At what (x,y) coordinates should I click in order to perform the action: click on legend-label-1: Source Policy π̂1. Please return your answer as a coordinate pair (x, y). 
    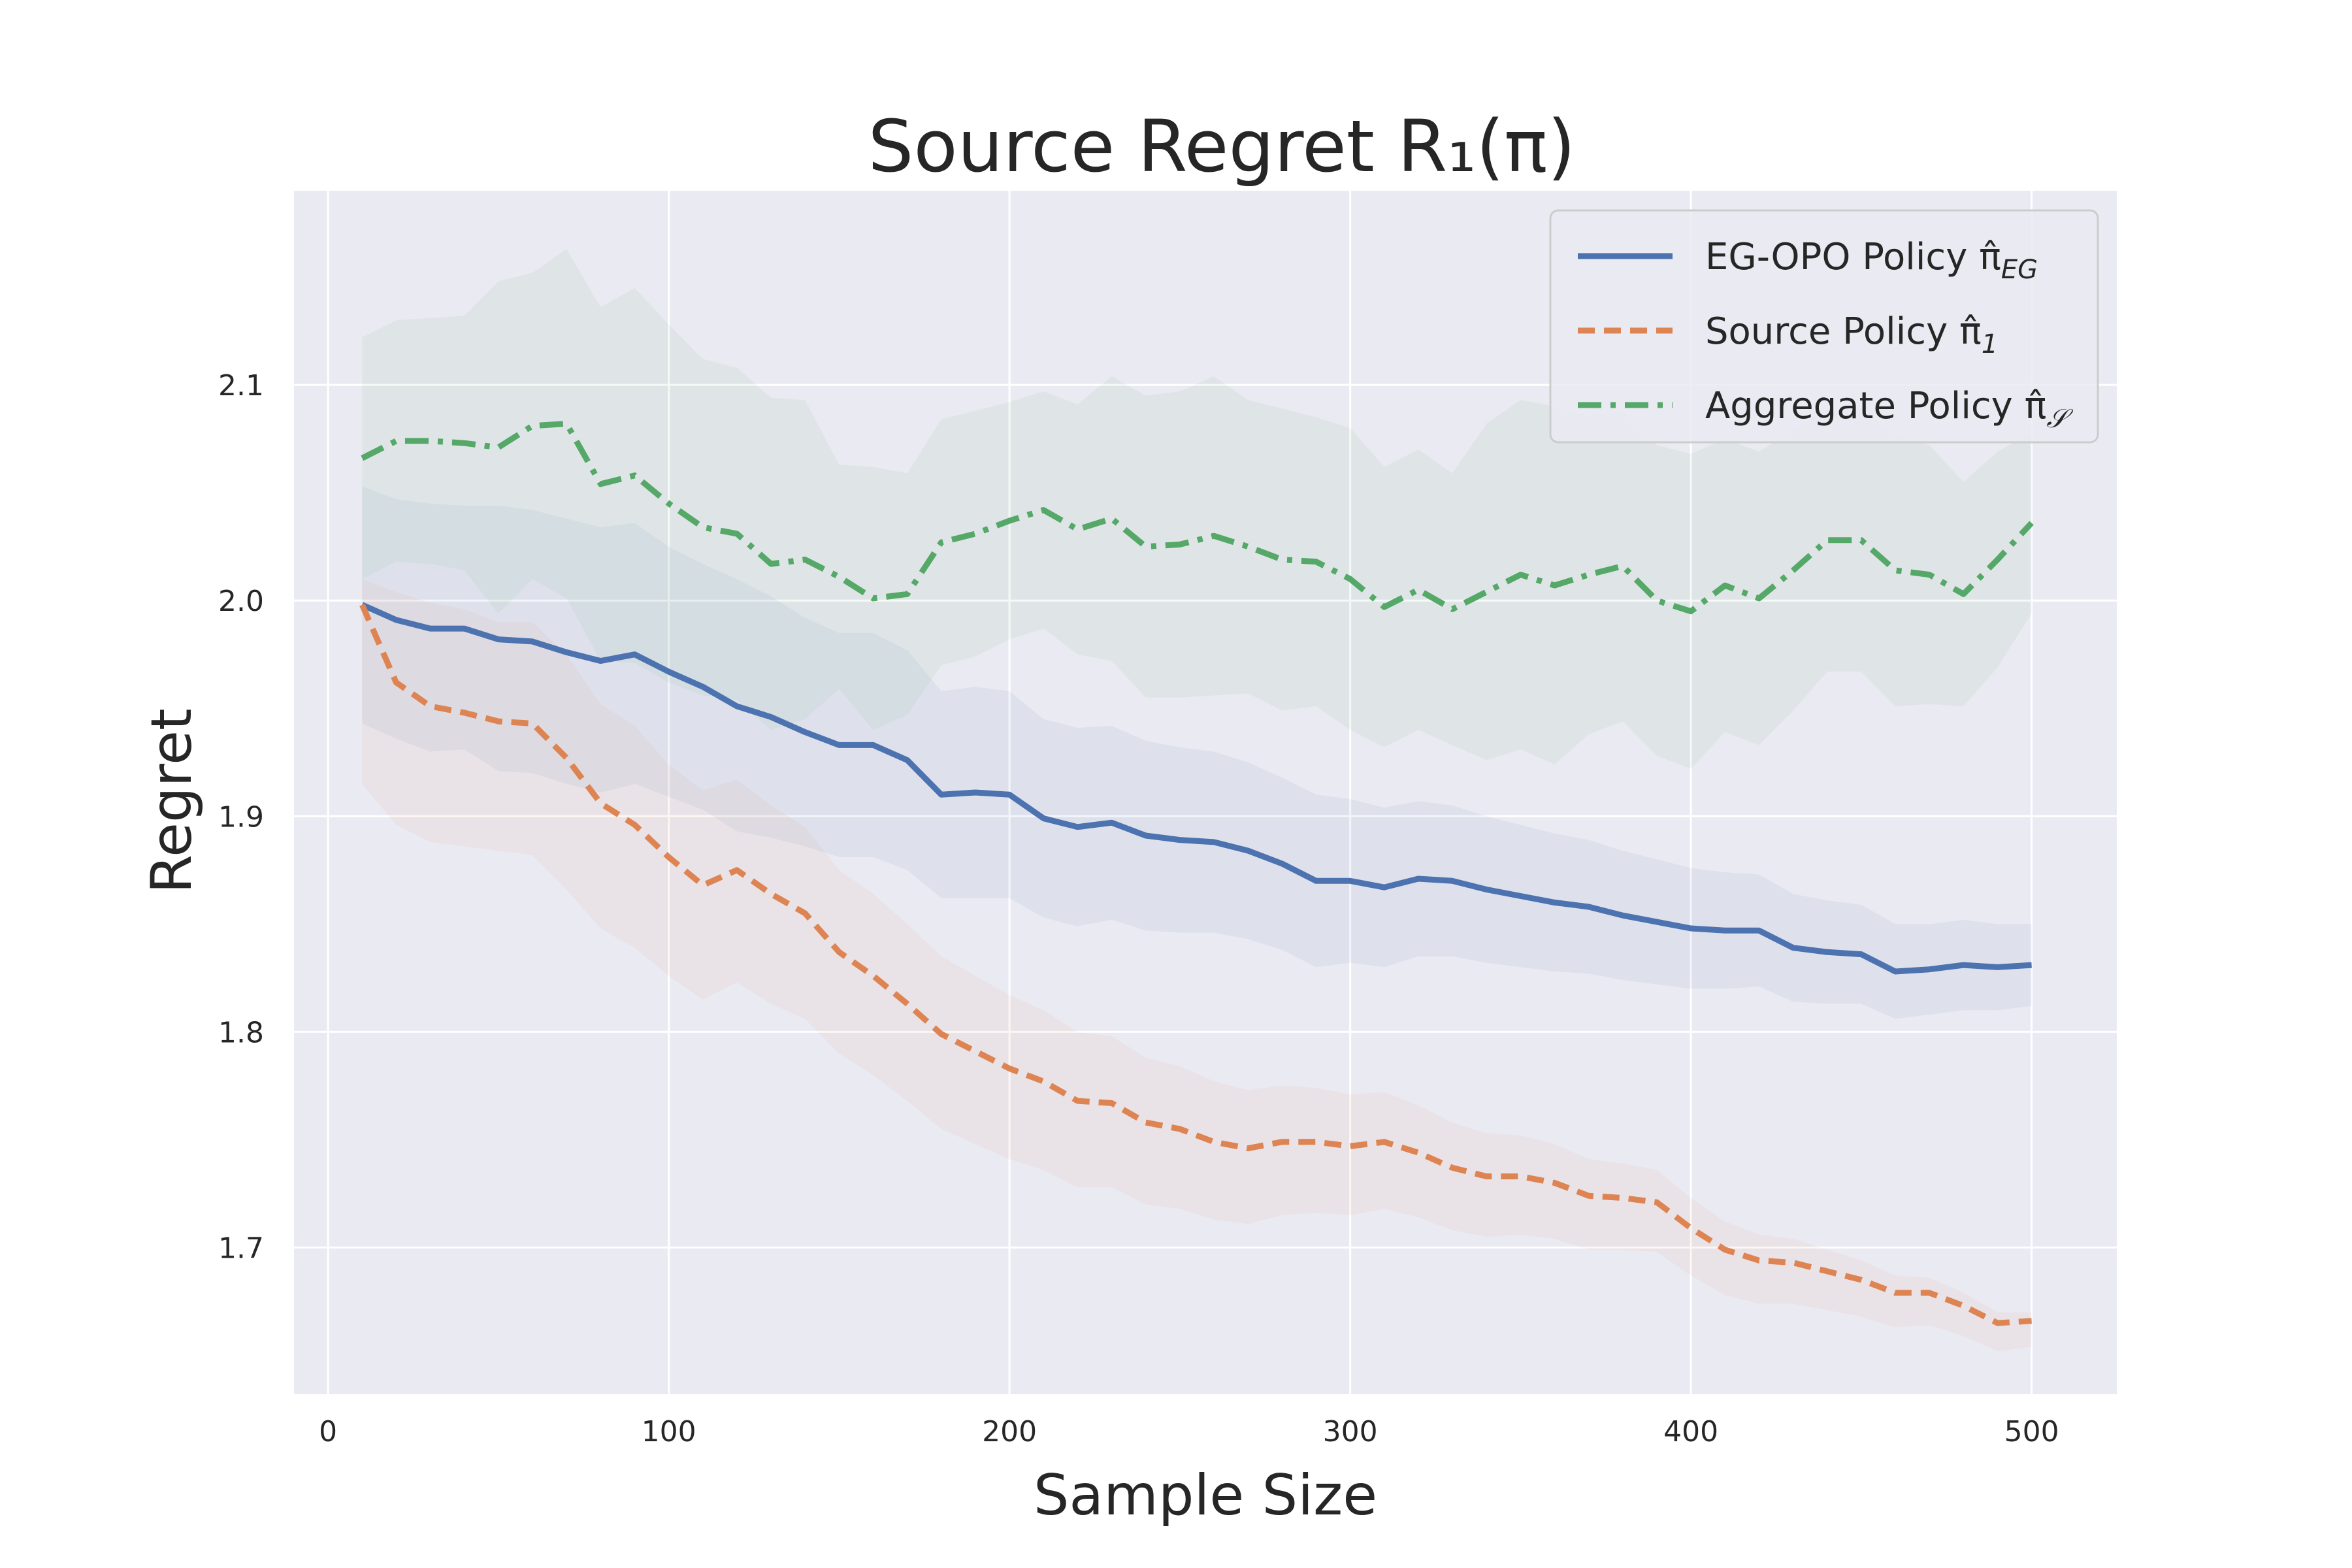
    Looking at the image, I should click on (1851, 334).